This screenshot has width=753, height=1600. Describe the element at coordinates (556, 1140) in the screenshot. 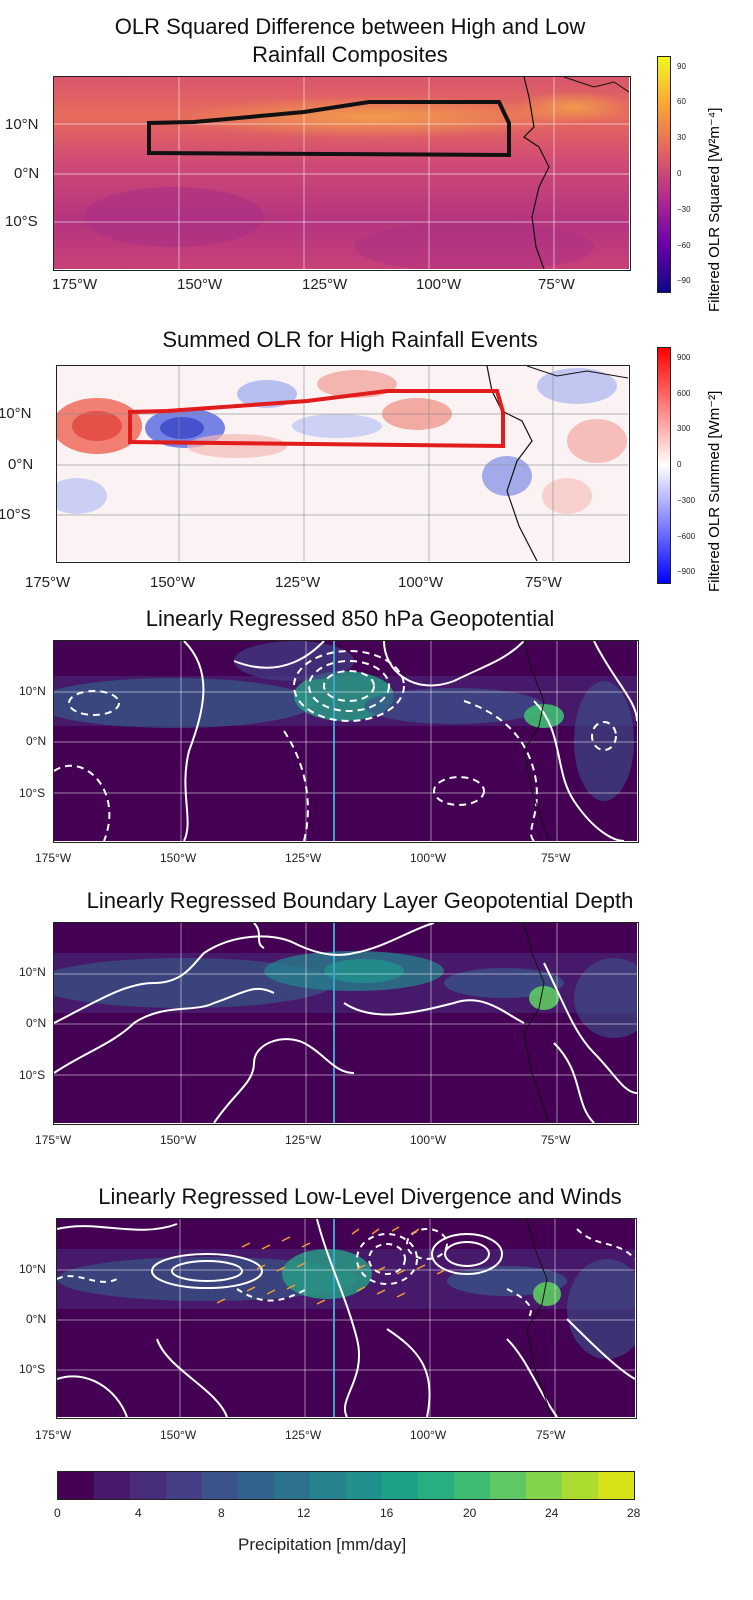

I see `panel4-xtick-75w: 75°W` at that location.